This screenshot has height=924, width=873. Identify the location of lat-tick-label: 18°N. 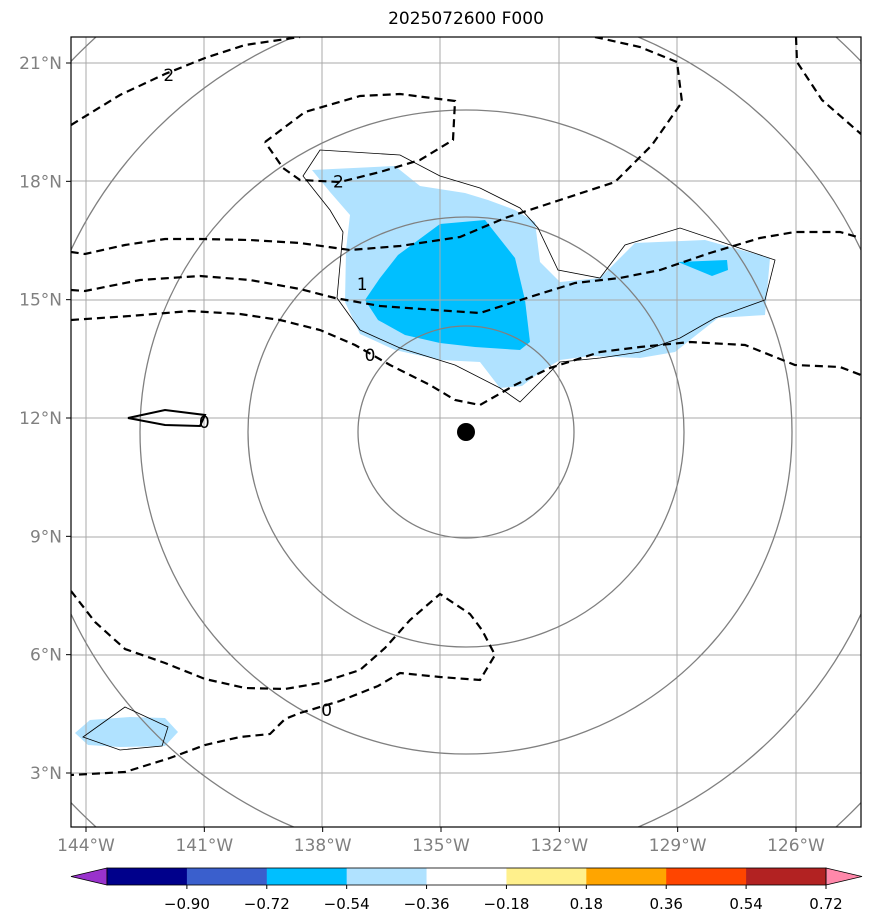
(40, 182).